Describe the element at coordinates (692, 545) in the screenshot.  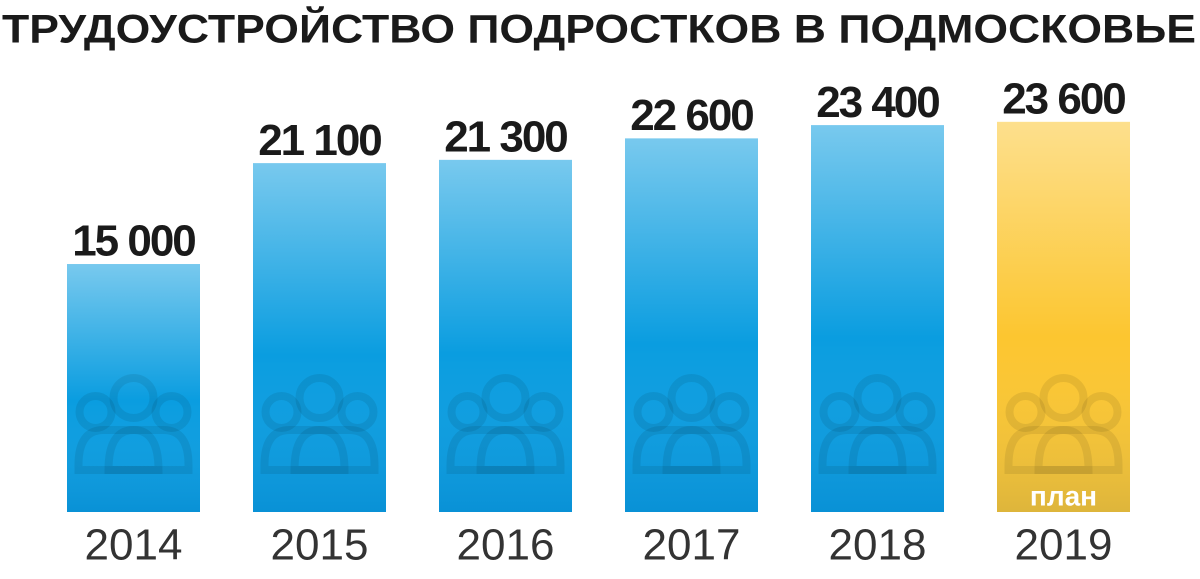
I see `x-tick-label: 2017` at that location.